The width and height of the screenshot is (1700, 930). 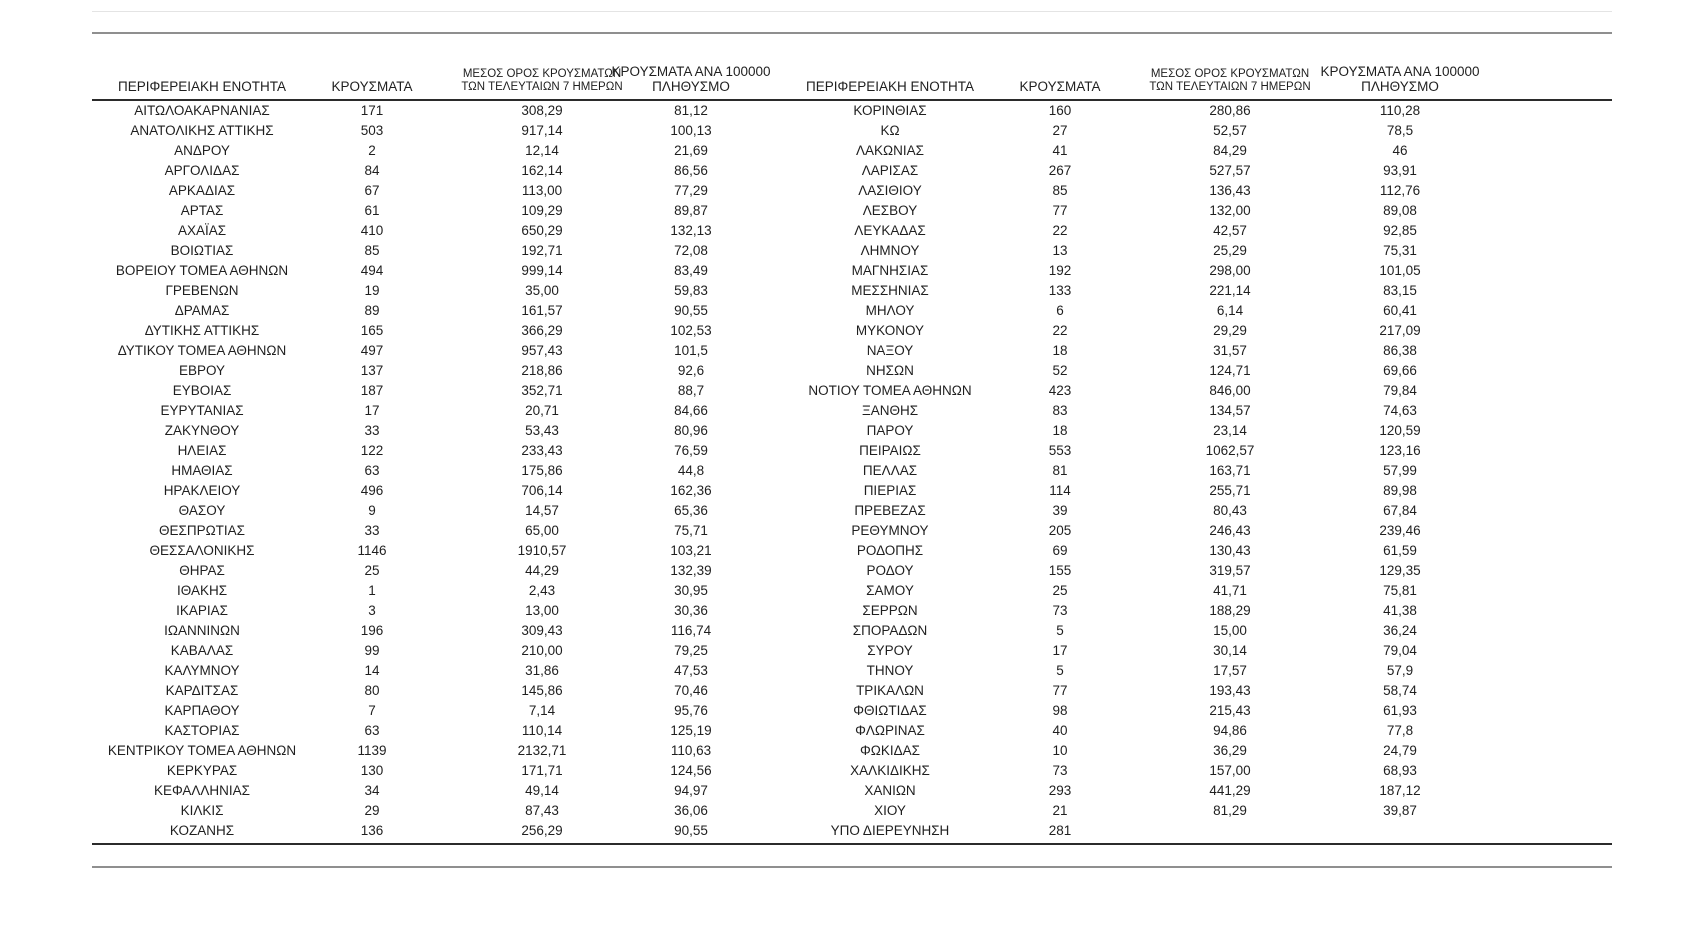 What do you see at coordinates (1120, 491) in the screenshot?
I see `table-row: ΠΙΕΡΙΑΣ 114 255,71 89,98` at bounding box center [1120, 491].